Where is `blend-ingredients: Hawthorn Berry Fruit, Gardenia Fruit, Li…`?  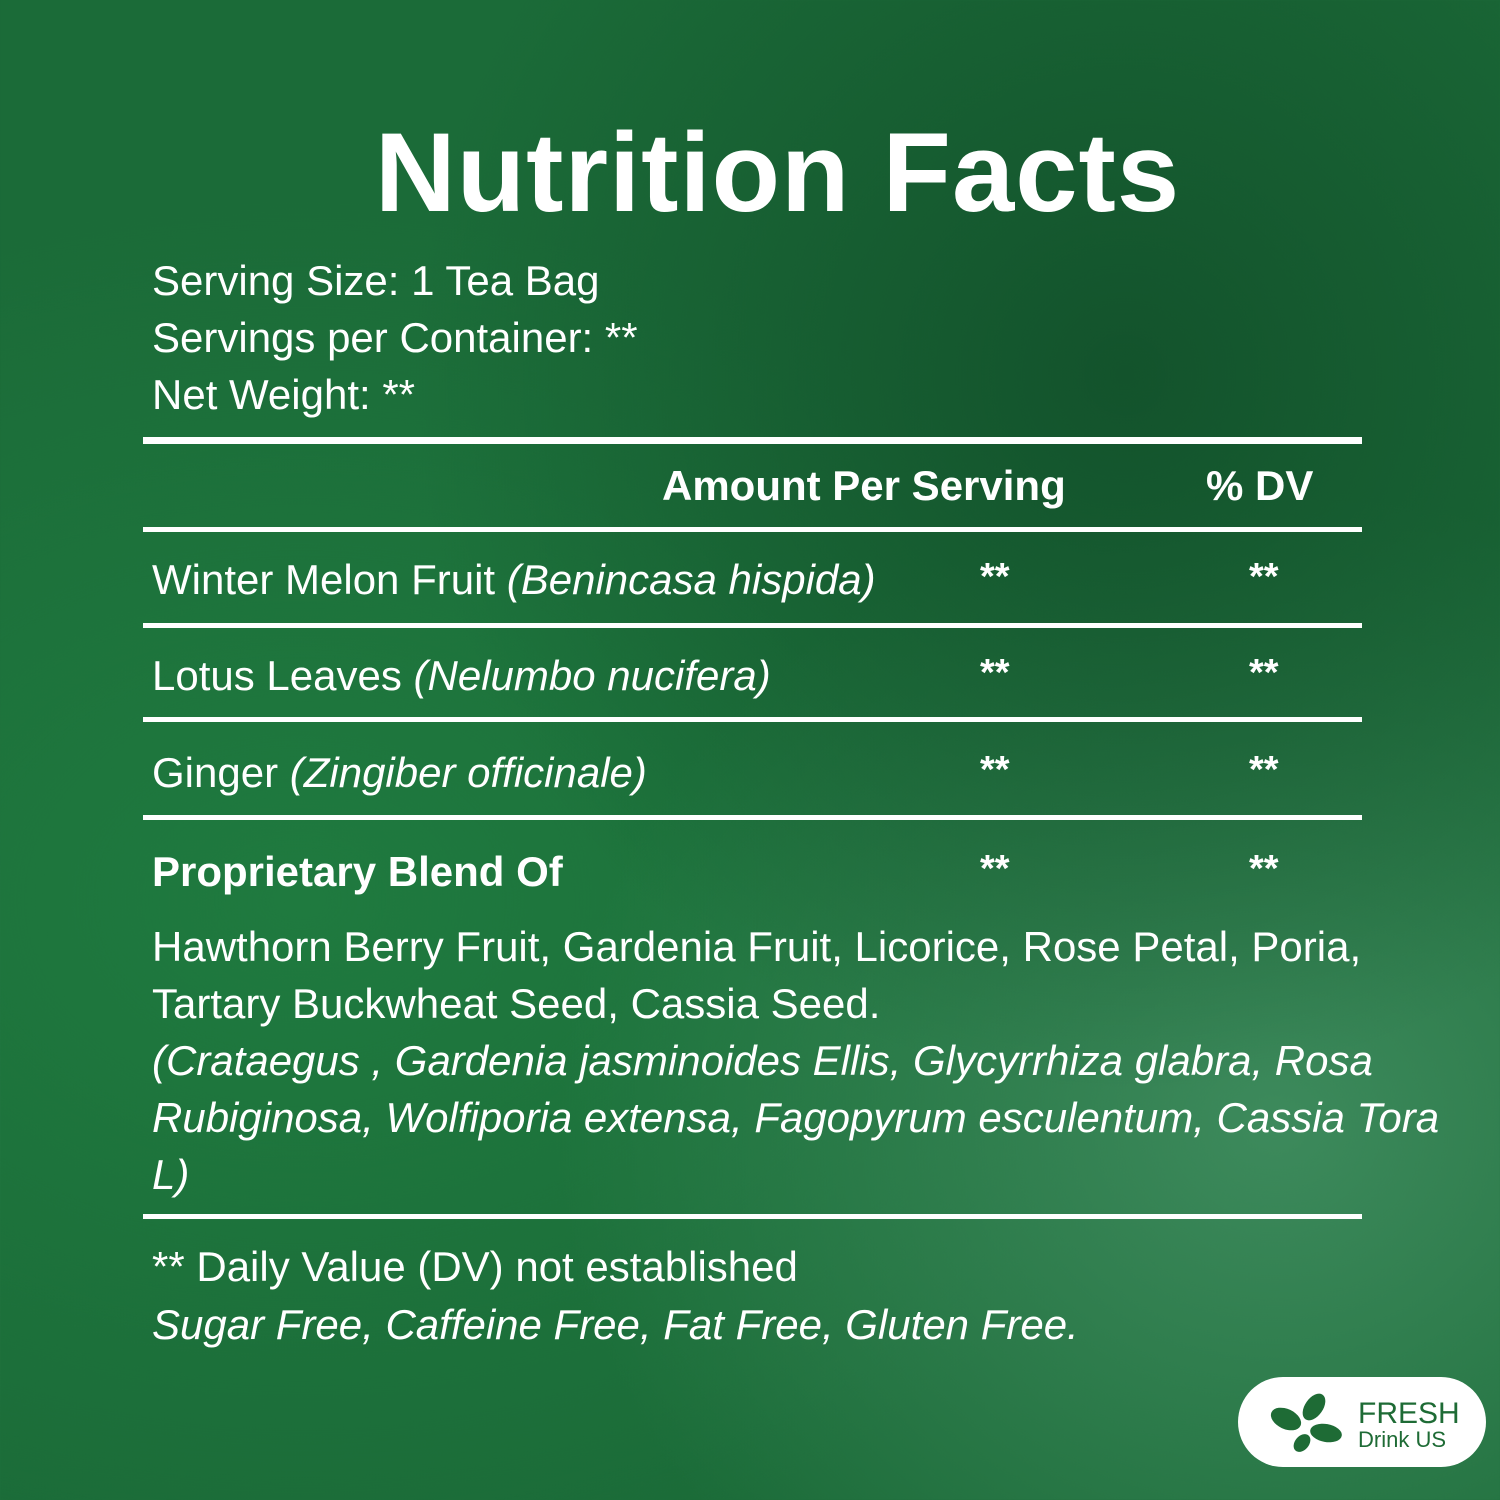 blend-ingredients: Hawthorn Berry Fruit, Gardenia Fruit, Li… is located at coordinates (757, 975).